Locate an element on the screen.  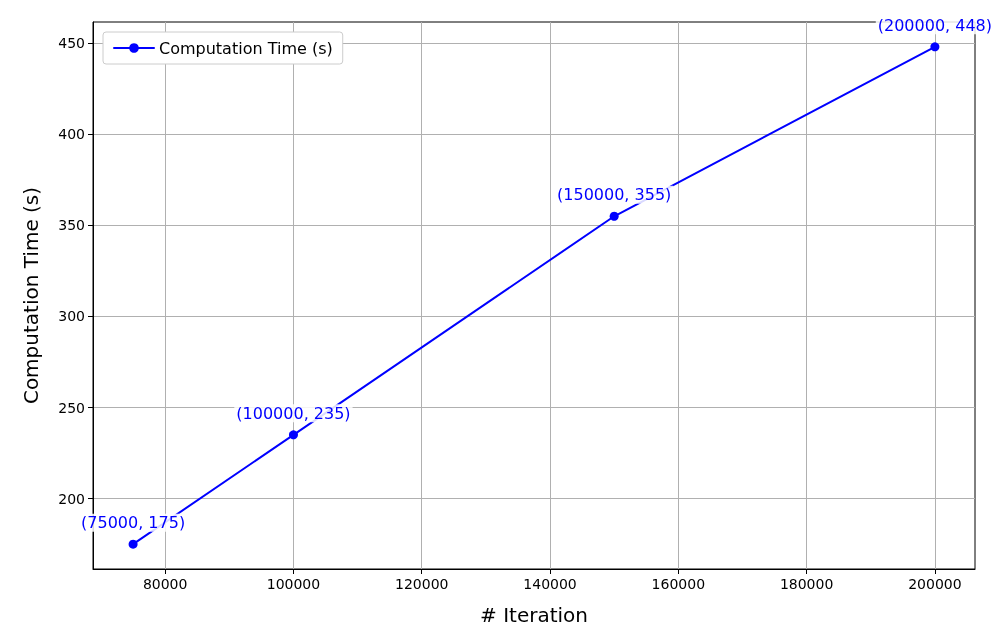
x-axis-title: # Iteration is located at coordinates (534, 615).